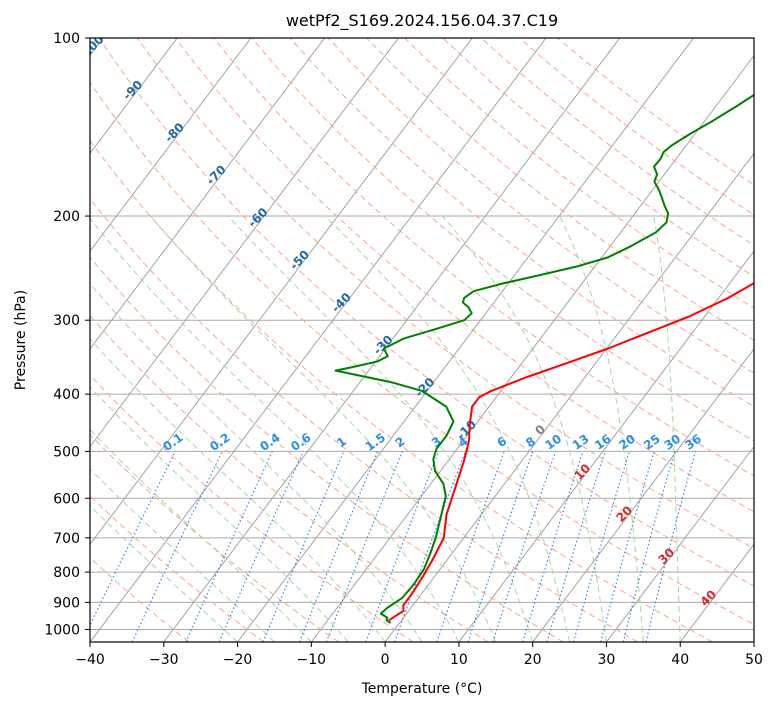  What do you see at coordinates (66, 395) in the screenshot?
I see `y-tick-label: 400` at bounding box center [66, 395].